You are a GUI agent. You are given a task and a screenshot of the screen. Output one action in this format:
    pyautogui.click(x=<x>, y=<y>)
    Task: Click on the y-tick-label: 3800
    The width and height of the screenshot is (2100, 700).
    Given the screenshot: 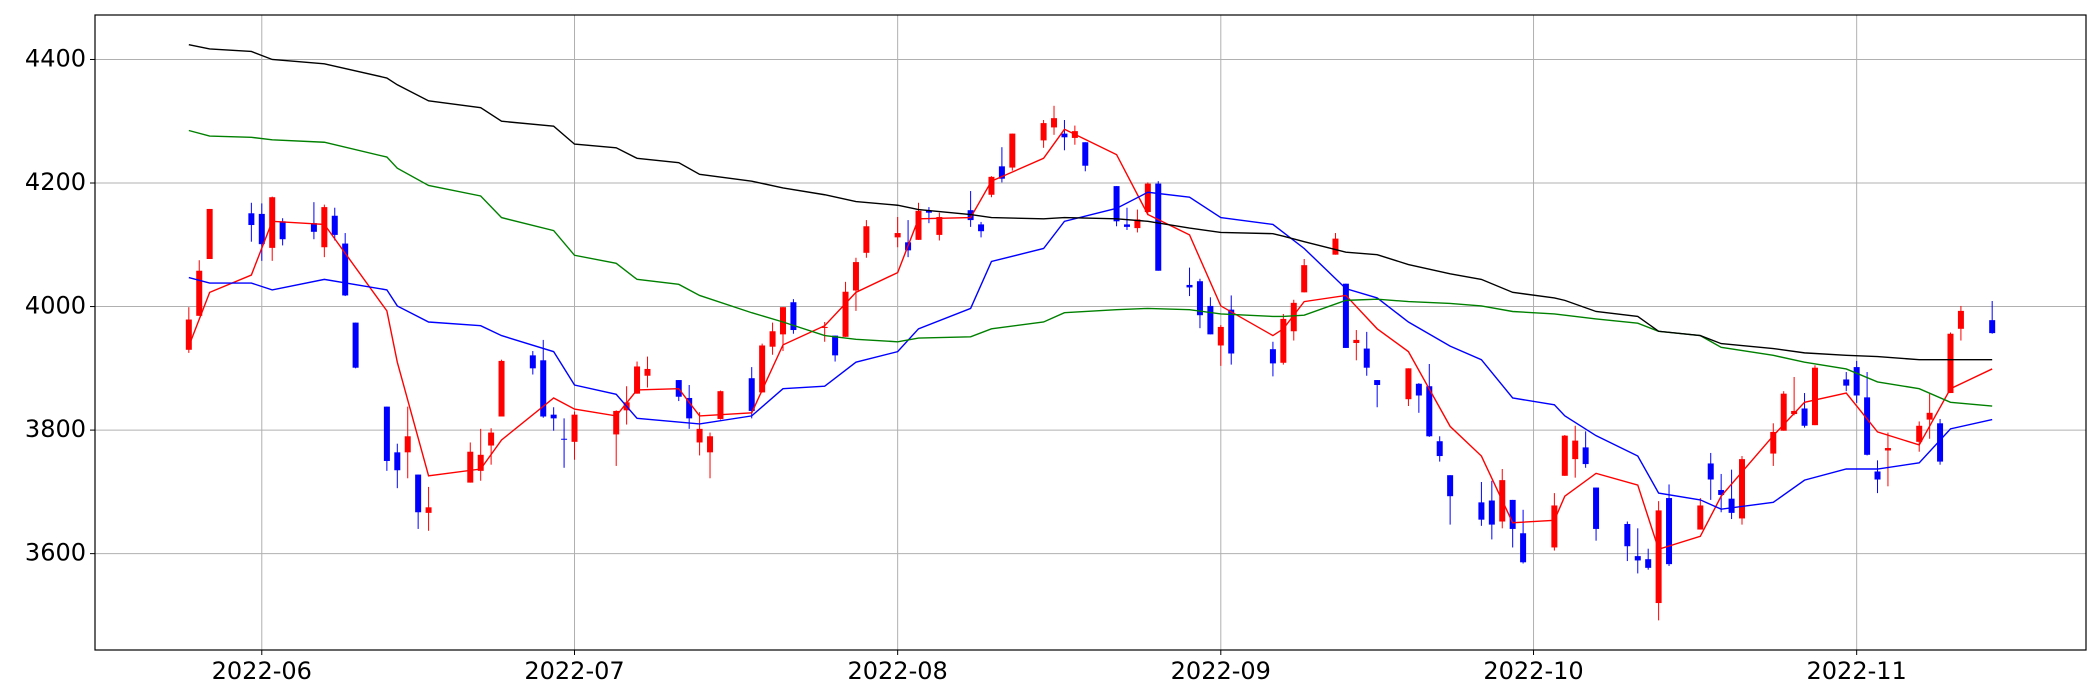 What is the action you would take?
    pyautogui.click(x=55, y=429)
    